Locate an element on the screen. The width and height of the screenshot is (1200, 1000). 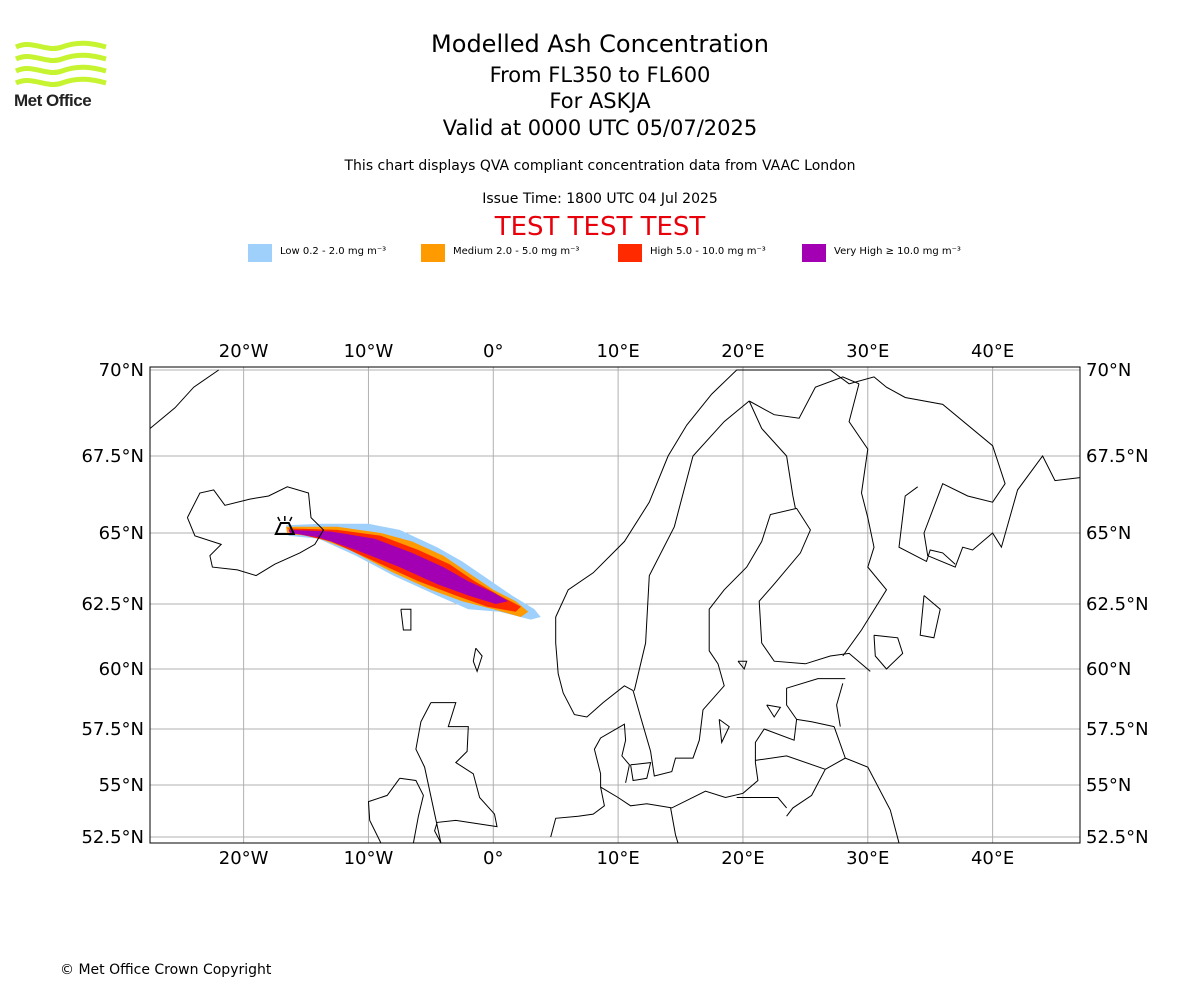
lat-tick-label-right: 57.5°N is located at coordinates (1117, 729).